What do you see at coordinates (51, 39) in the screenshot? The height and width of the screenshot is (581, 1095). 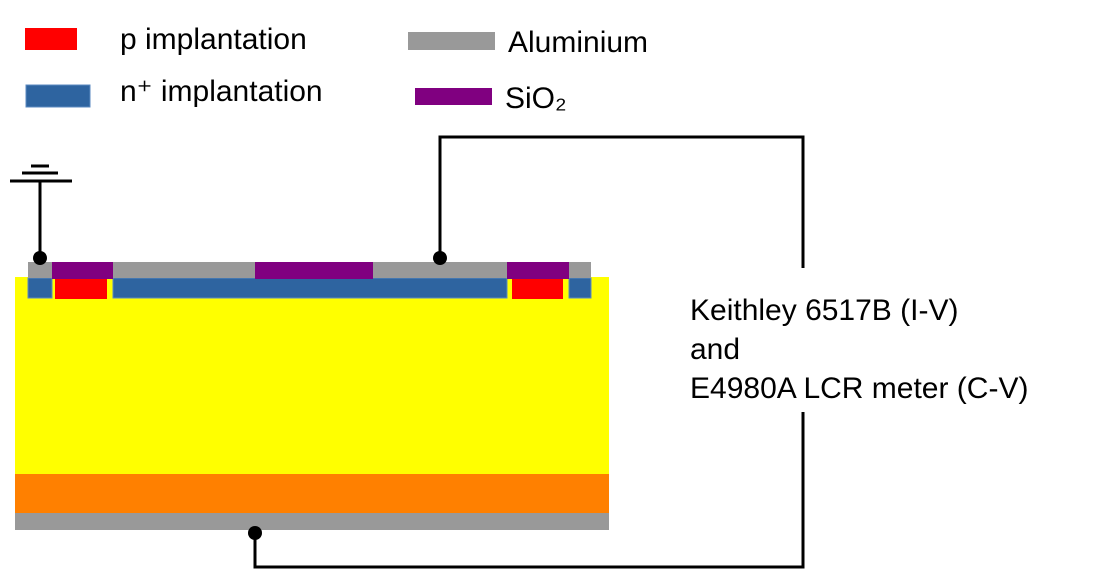 I see `legend-swatch-p` at bounding box center [51, 39].